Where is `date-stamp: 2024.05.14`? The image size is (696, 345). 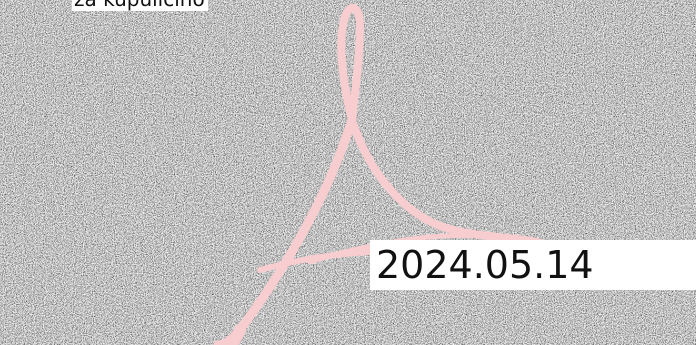
date-stamp: 2024.05.14 is located at coordinates (485, 265).